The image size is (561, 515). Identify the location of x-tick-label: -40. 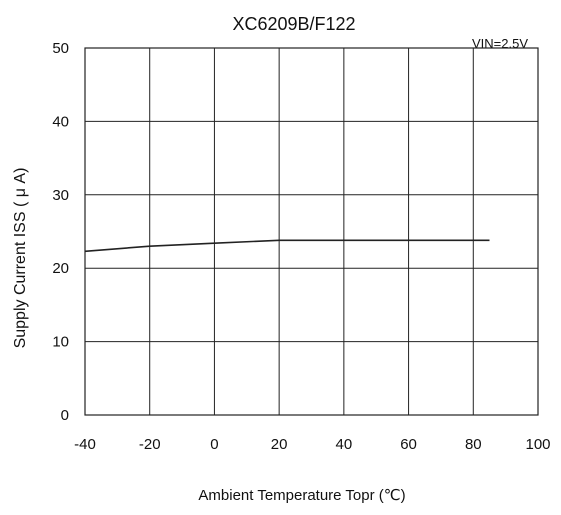
(85, 444).